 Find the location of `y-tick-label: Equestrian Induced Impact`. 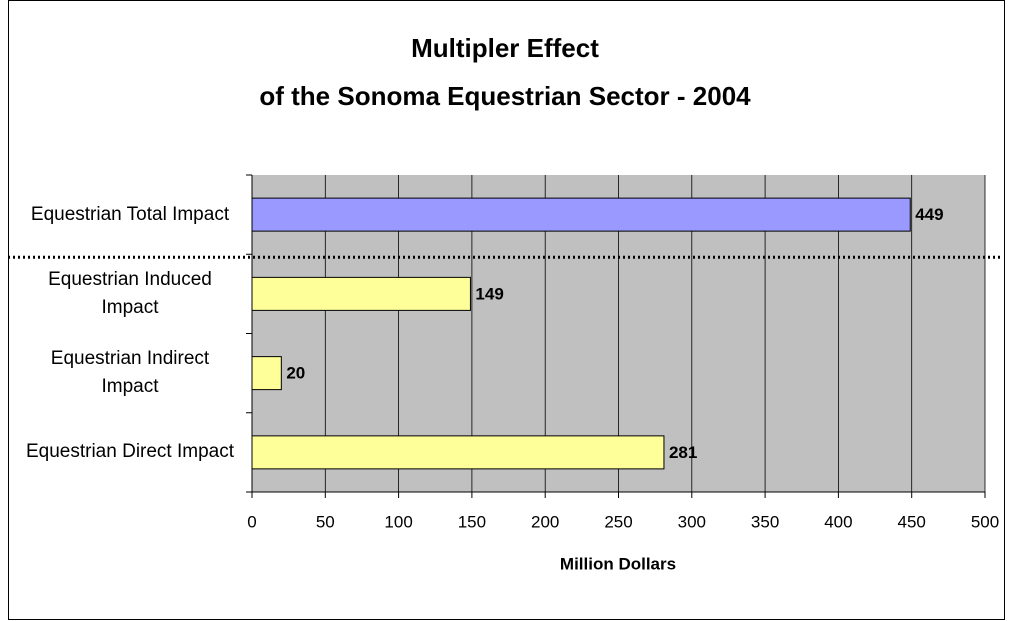

y-tick-label: Equestrian Induced Impact is located at coordinates (130, 293).